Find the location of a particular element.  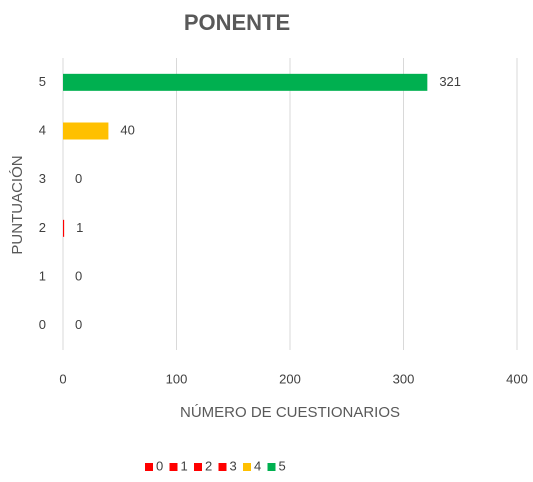

y-axis-title: PUNTUACIÓN is located at coordinates (17, 204).